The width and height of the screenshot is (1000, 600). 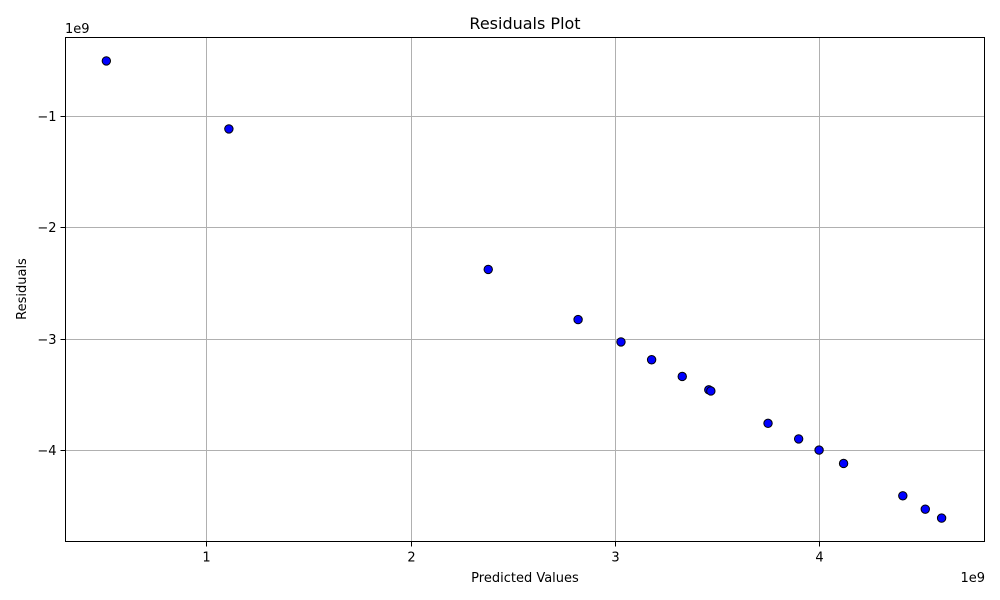 I want to click on x-tick-label: 2, so click(x=411, y=558).